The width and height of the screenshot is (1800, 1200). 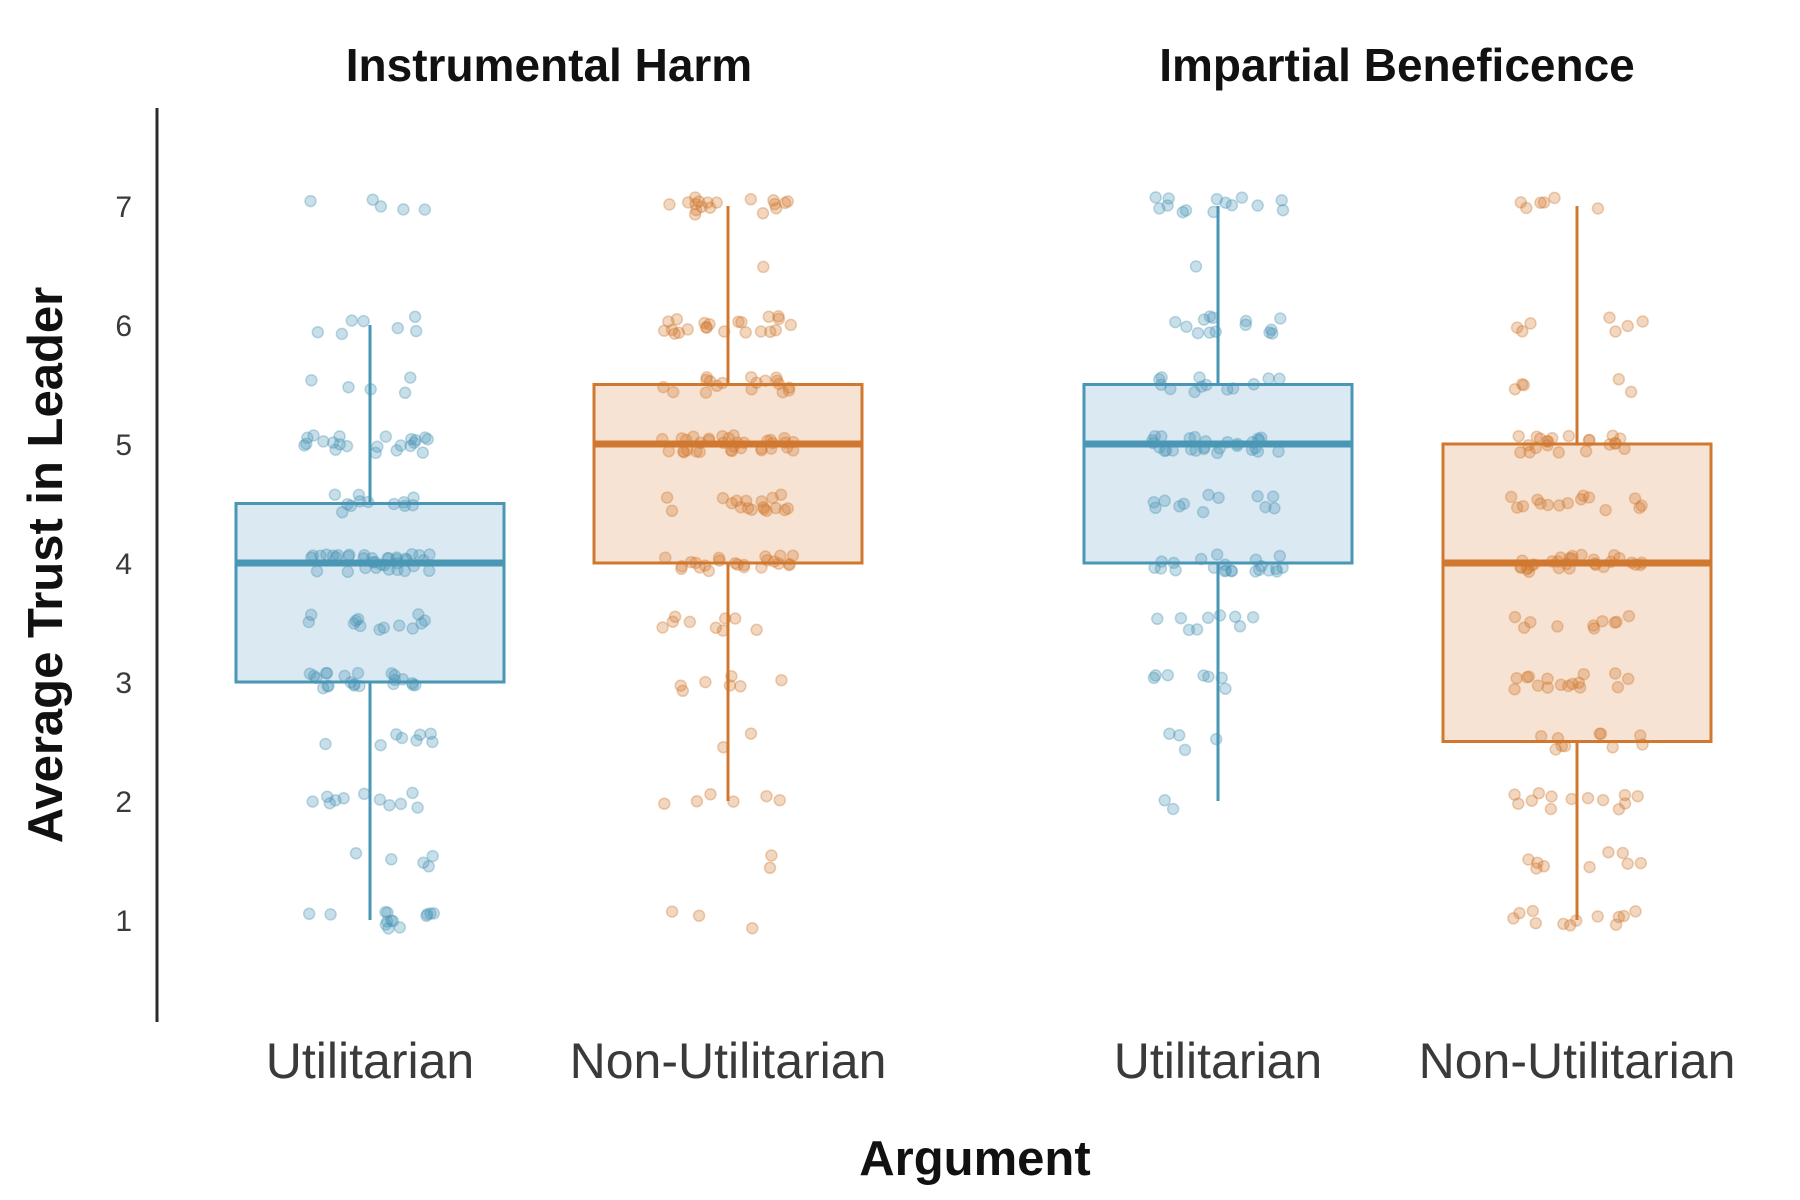 I want to click on y-tick-label-2: 2, so click(x=123, y=802).